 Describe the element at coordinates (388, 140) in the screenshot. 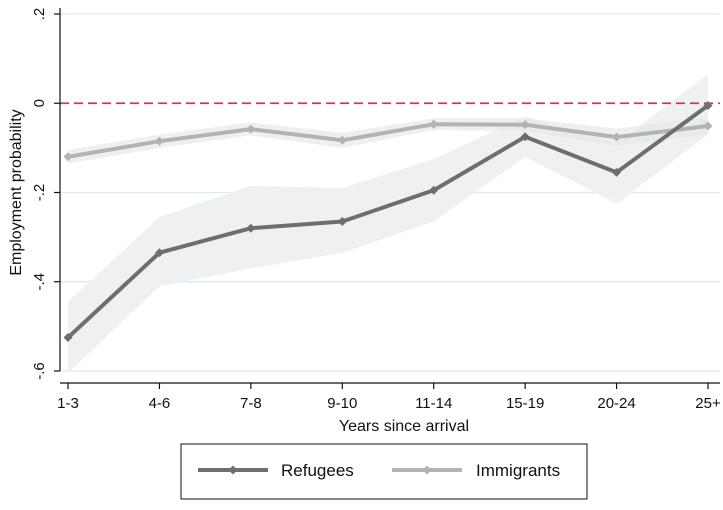

I see `series-line-immigrants` at that location.